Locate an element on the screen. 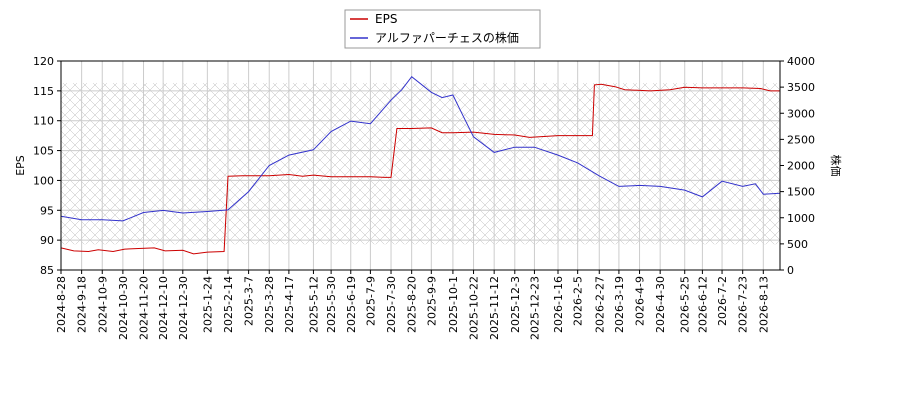 The height and width of the screenshot is (400, 900). left-tick-label: 105 is located at coordinates (43, 151).